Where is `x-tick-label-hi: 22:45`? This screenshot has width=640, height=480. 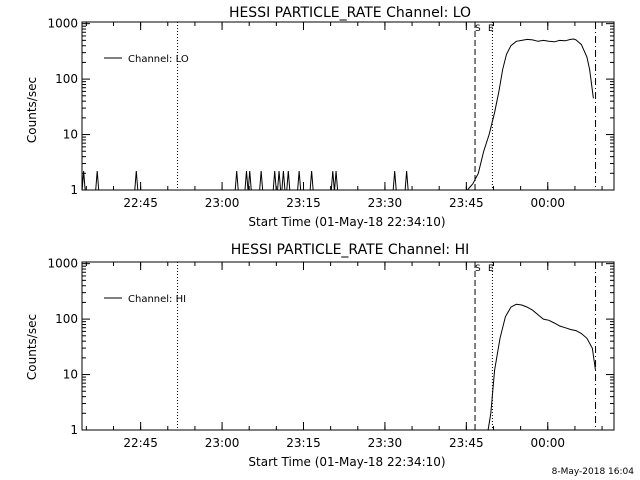
x-tick-label-hi: 22:45 is located at coordinates (140, 443).